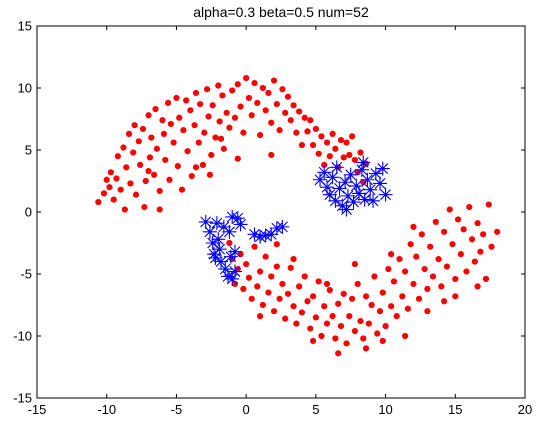 The width and height of the screenshot is (550, 426). I want to click on x-tick-label: 20, so click(525, 409).